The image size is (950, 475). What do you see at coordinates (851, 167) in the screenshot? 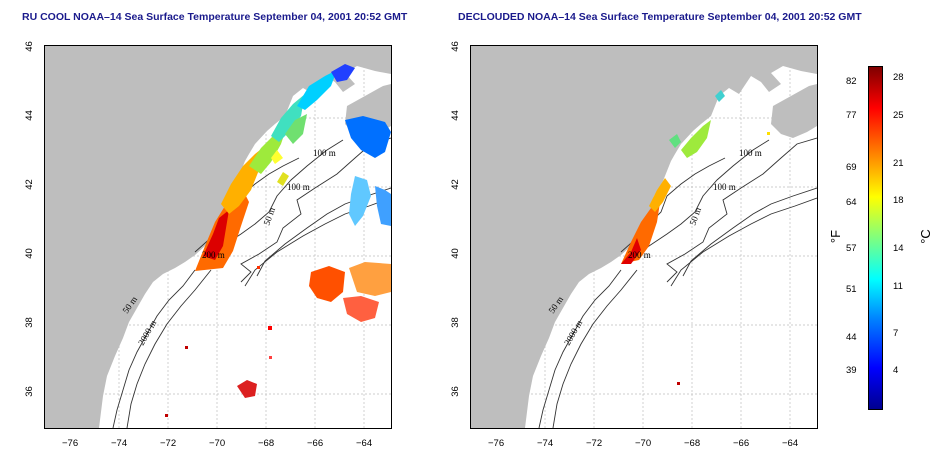
I see `colorbar-f-tick: 69` at bounding box center [851, 167].